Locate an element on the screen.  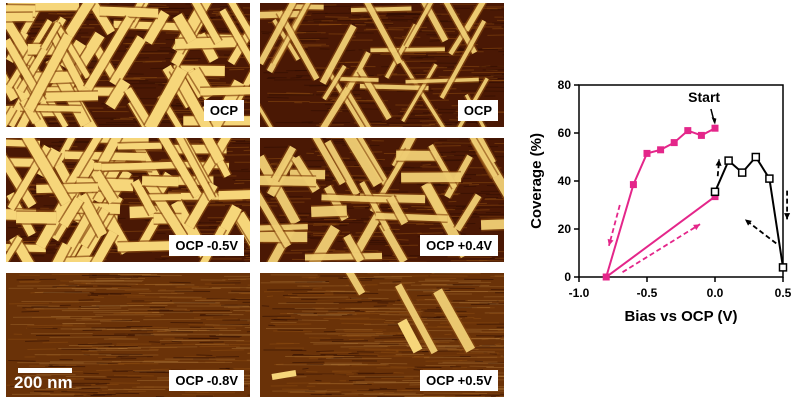
direction-arrow is located at coordinates (614, 225).